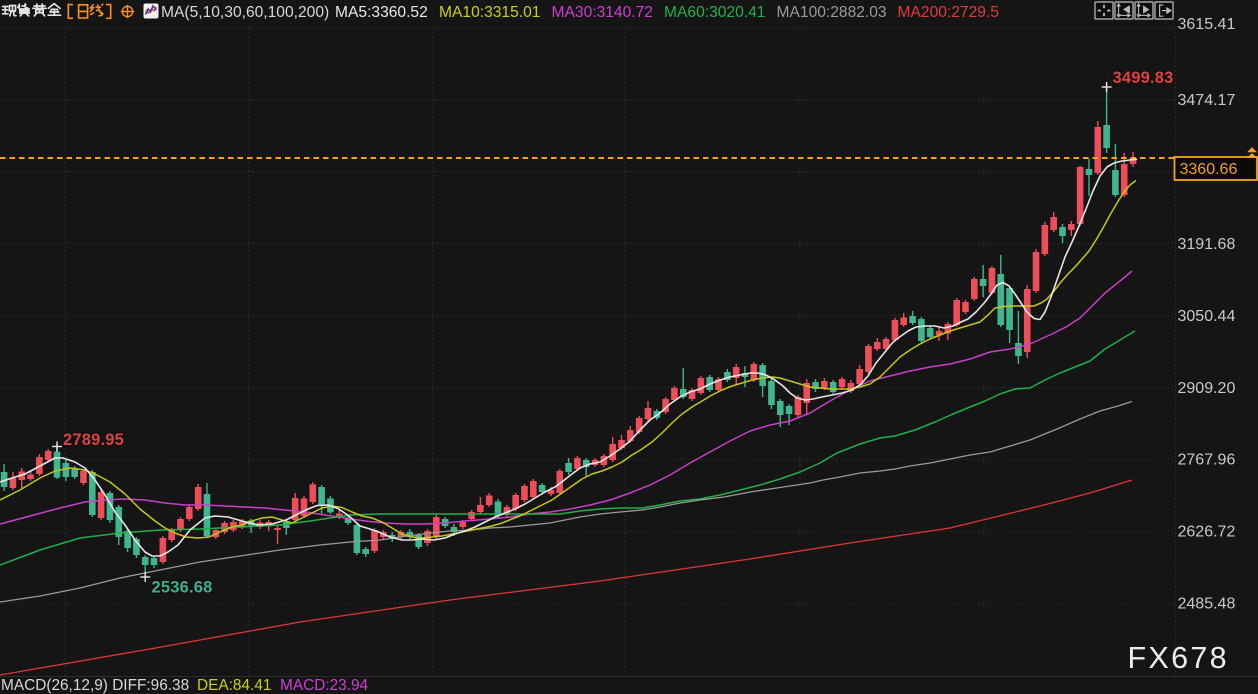 This screenshot has height=694, width=1258. I want to click on svg-text: MA30:3140.72, so click(602, 12).